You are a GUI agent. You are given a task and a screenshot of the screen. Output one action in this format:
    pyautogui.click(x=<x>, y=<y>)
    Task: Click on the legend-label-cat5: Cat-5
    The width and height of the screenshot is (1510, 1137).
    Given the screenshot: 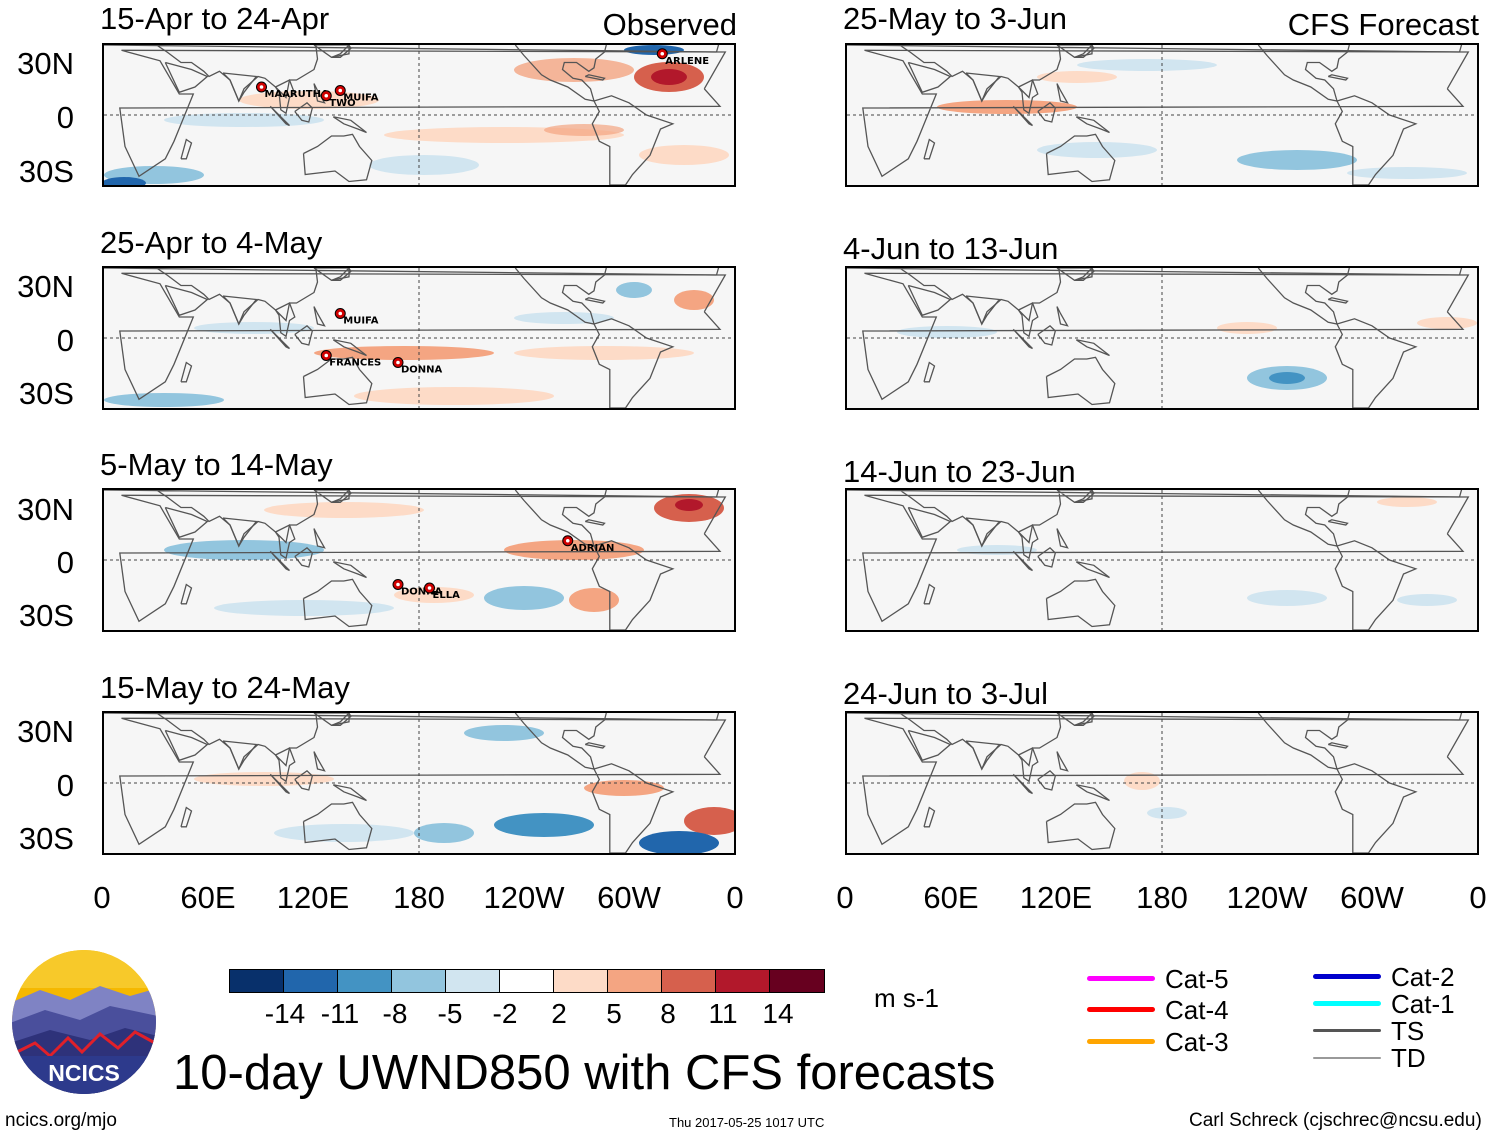 What is the action you would take?
    pyautogui.click(x=1197, y=979)
    